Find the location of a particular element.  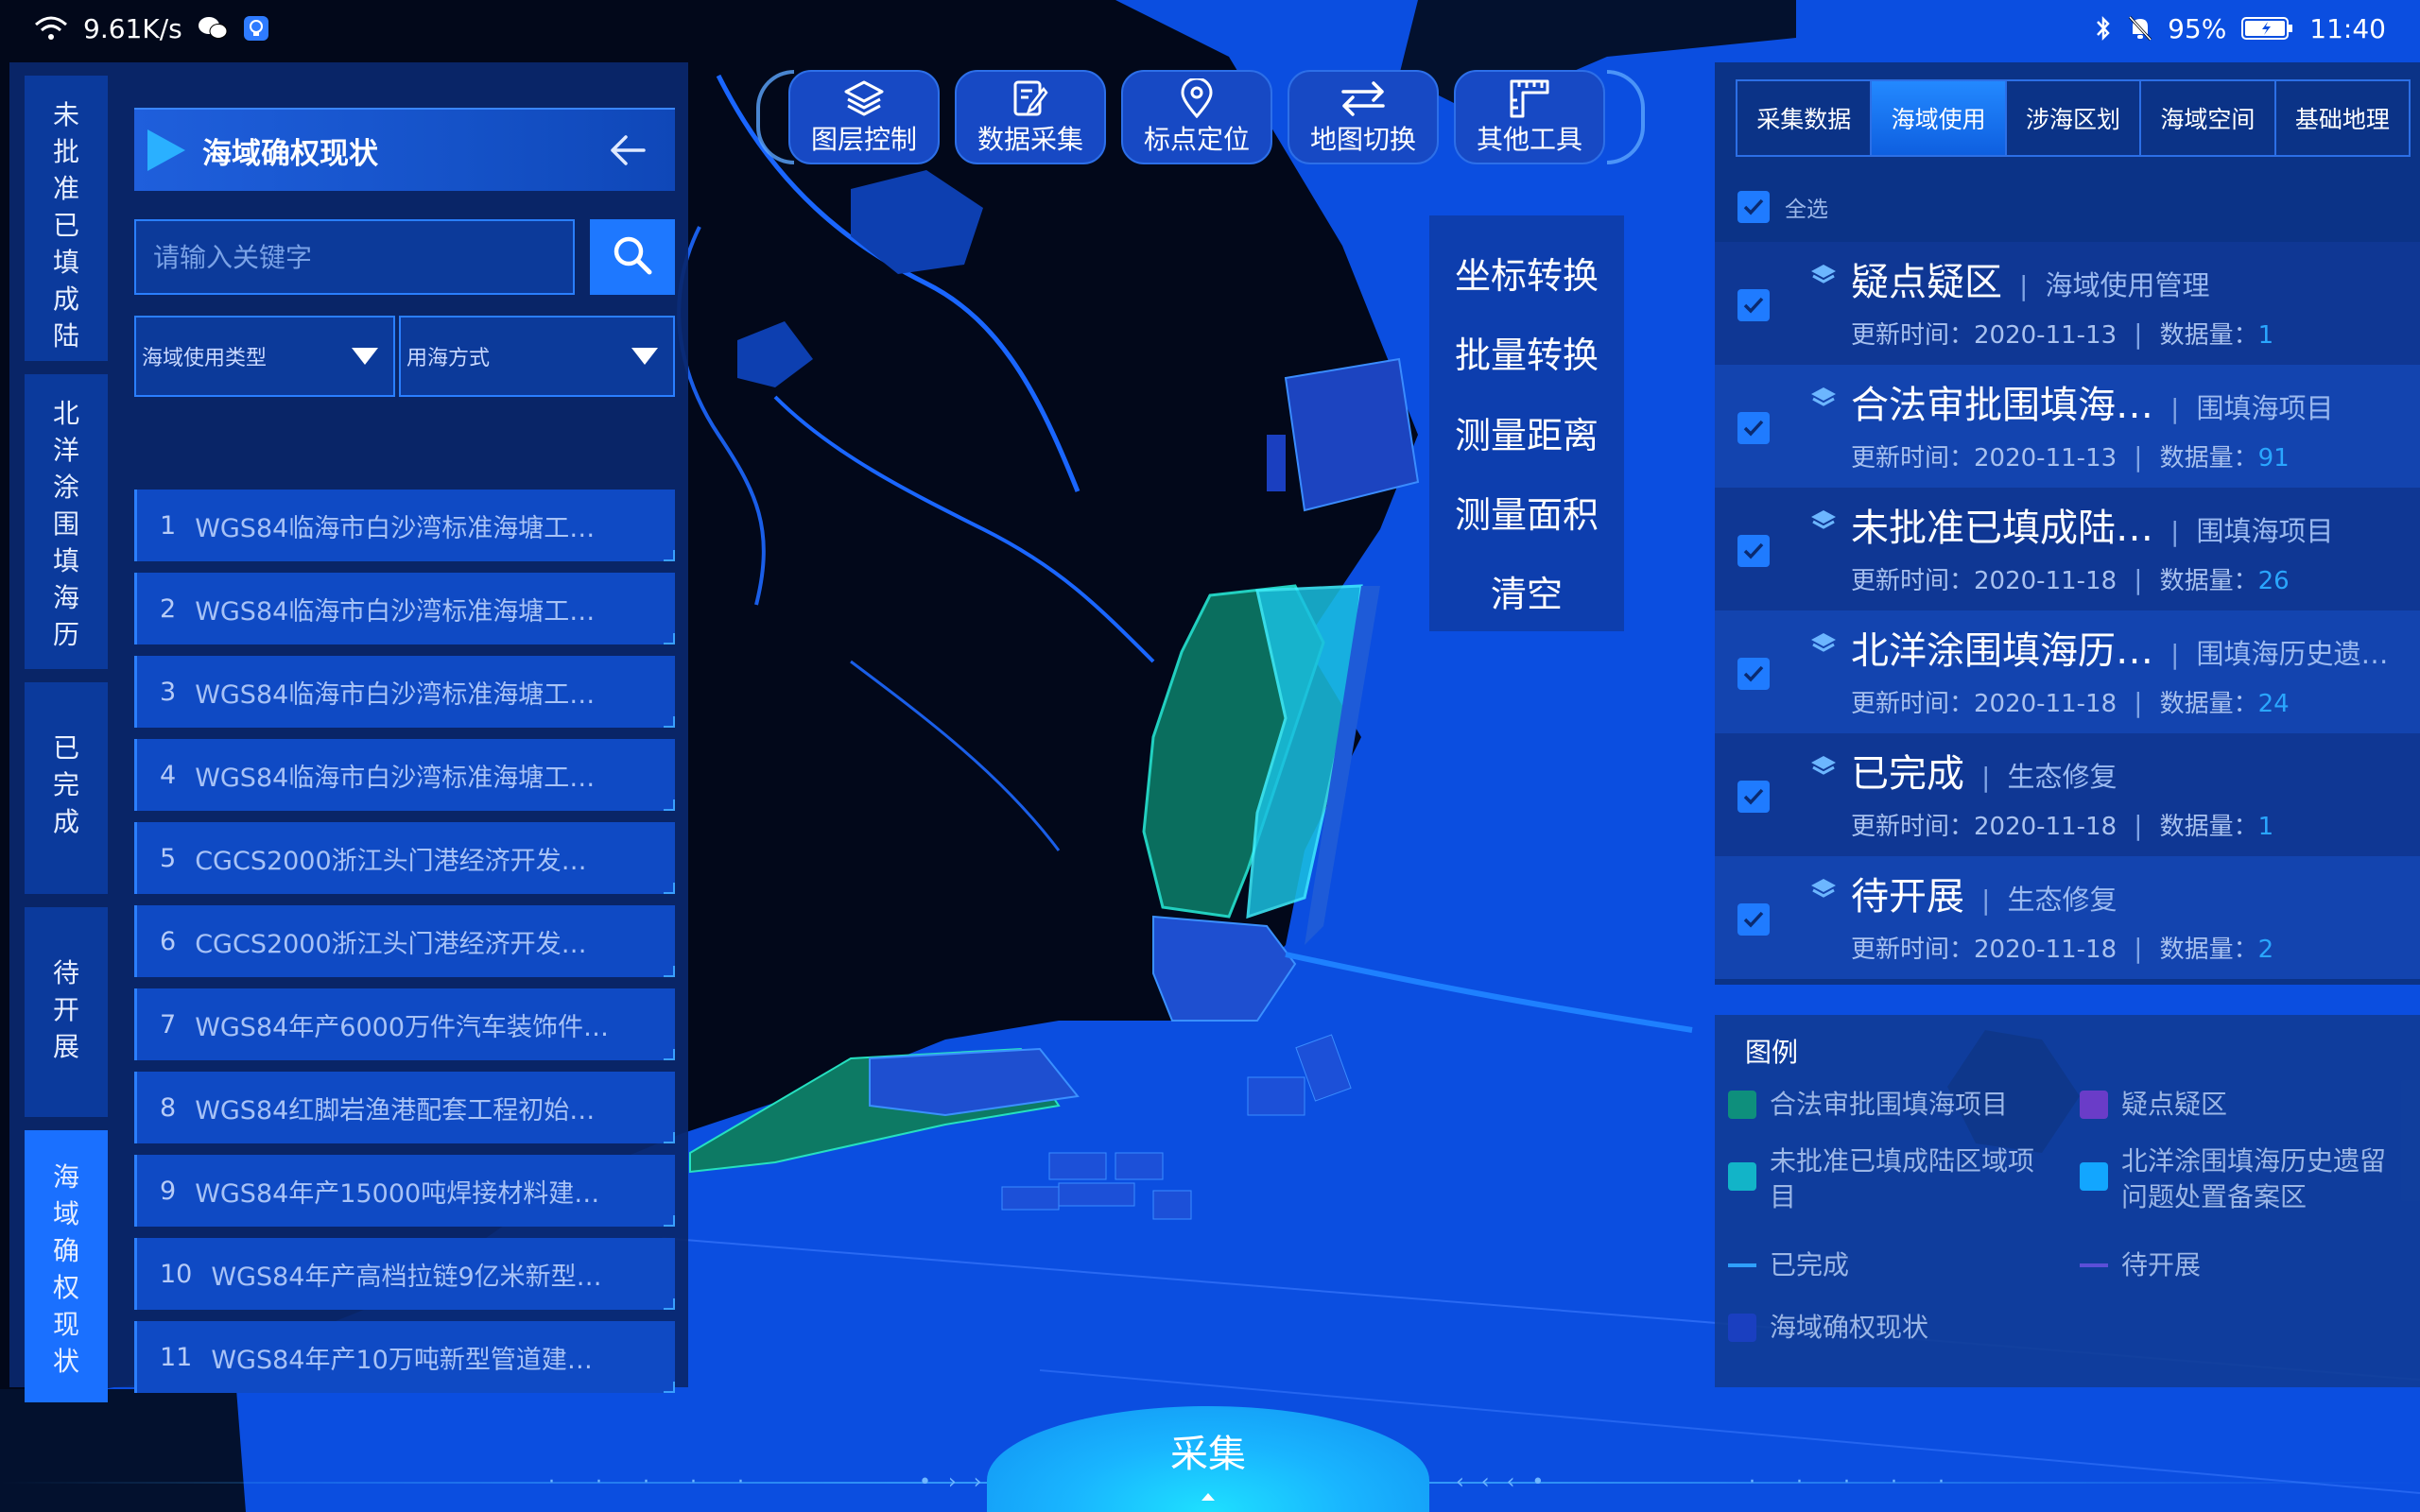

point-locate-button: 标点定位 is located at coordinates (1196, 117).